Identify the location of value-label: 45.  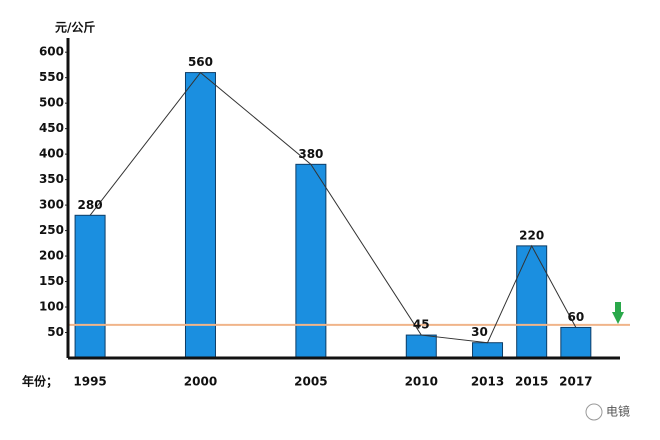
(421, 325).